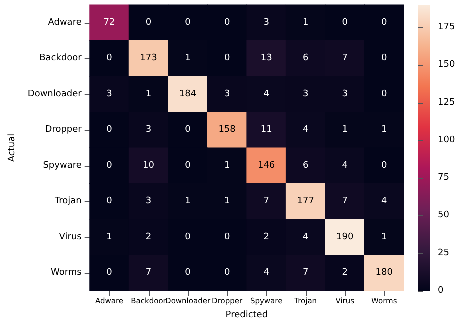  I want to click on data-label: 173, so click(149, 59).